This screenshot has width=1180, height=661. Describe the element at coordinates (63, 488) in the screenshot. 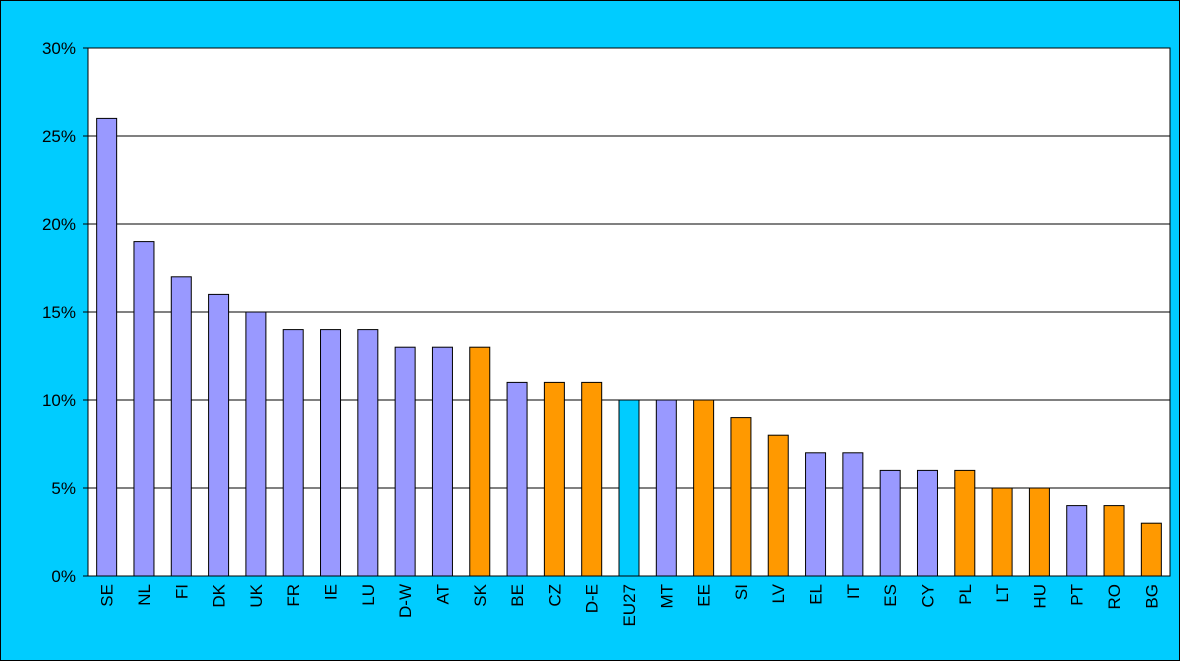

I see `y-tick-label: 5%` at that location.